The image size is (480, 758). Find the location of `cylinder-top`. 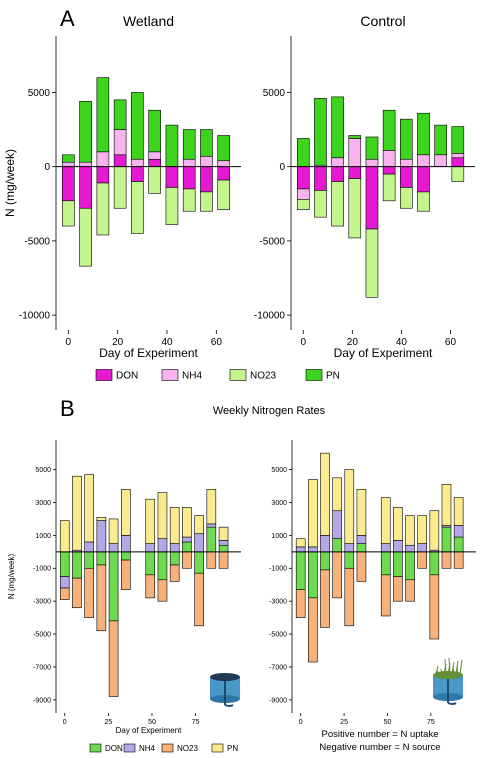

cylinder-top is located at coordinates (225, 677).